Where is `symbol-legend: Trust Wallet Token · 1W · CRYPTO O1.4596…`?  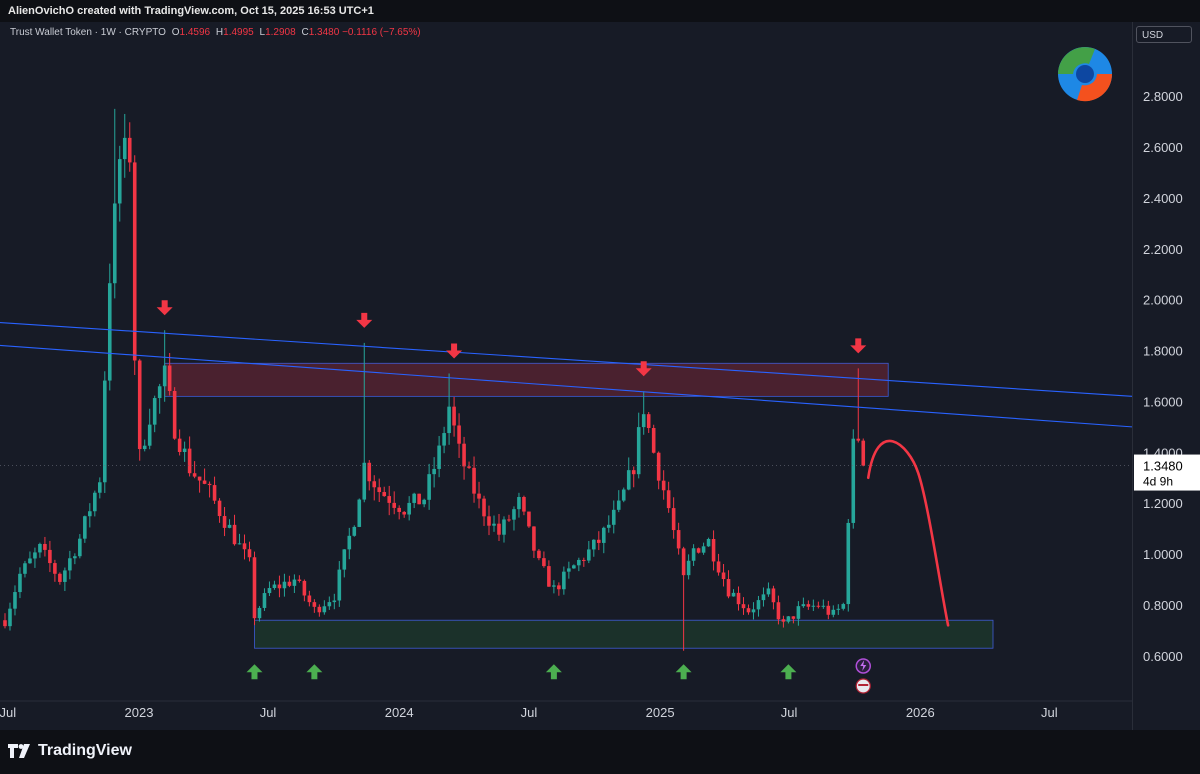 symbol-legend: Trust Wallet Token · 1W · CRYPTO O1.4596… is located at coordinates (215, 32).